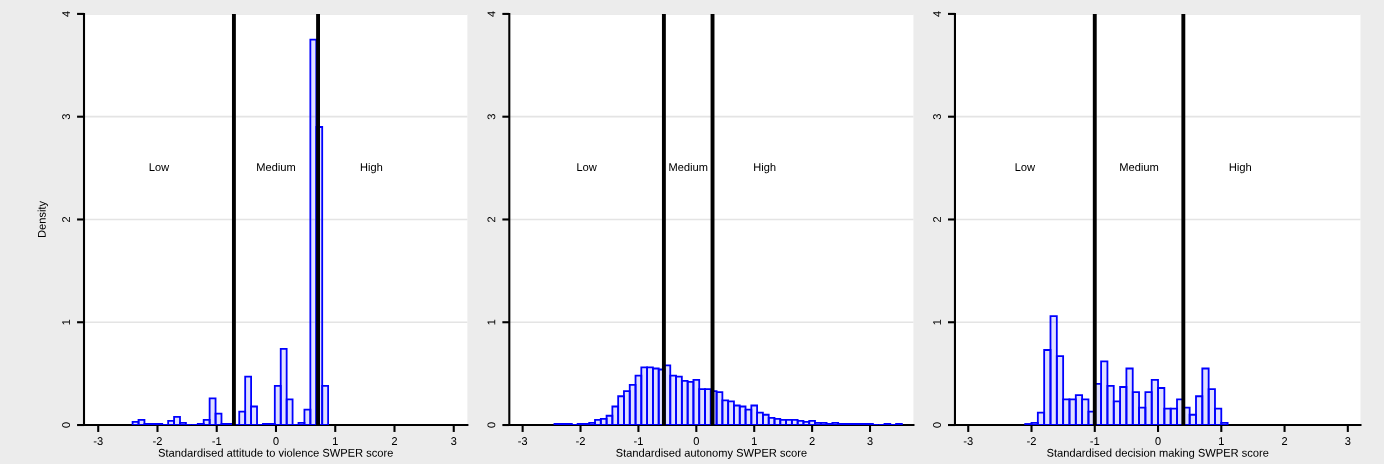 This screenshot has width=1384, height=464. Describe the element at coordinates (42, 219) in the screenshot. I see `y-axis-title: Density` at that location.